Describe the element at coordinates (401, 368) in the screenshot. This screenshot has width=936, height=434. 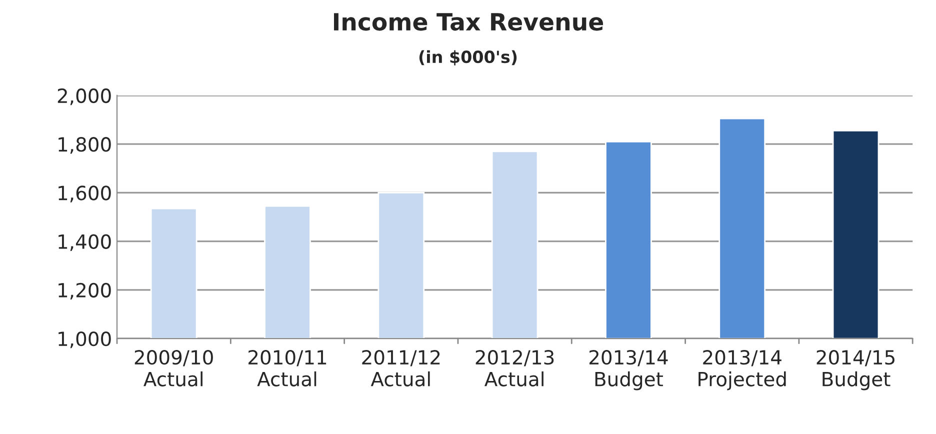
I see `x-tick-label: 2011/12 Actual` at that location.